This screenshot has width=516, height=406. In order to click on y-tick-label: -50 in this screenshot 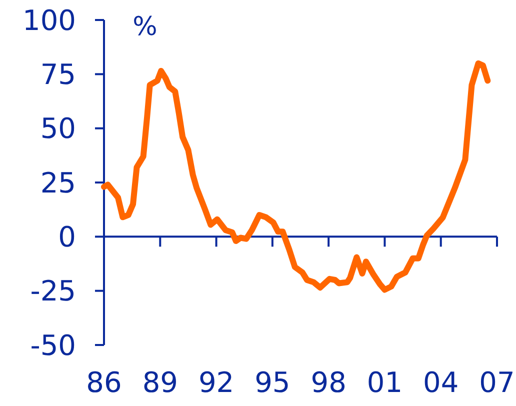, I will do `click(53, 345)`.